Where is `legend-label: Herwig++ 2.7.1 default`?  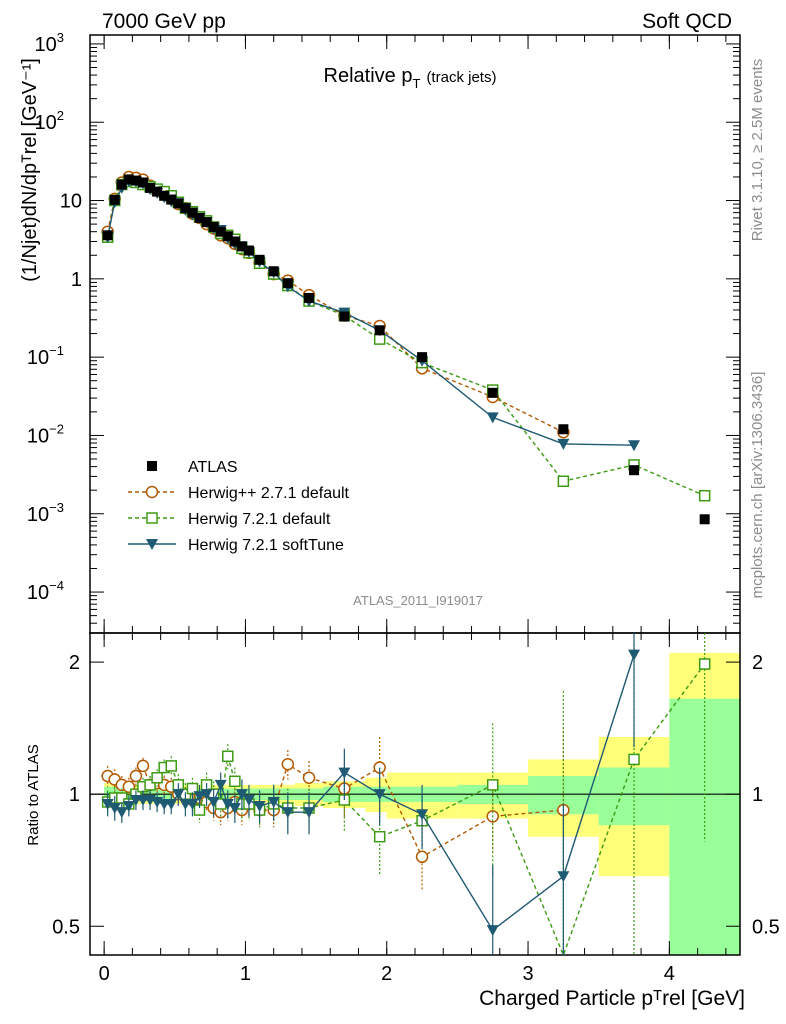
legend-label: Herwig++ 2.7.1 default is located at coordinates (269, 493).